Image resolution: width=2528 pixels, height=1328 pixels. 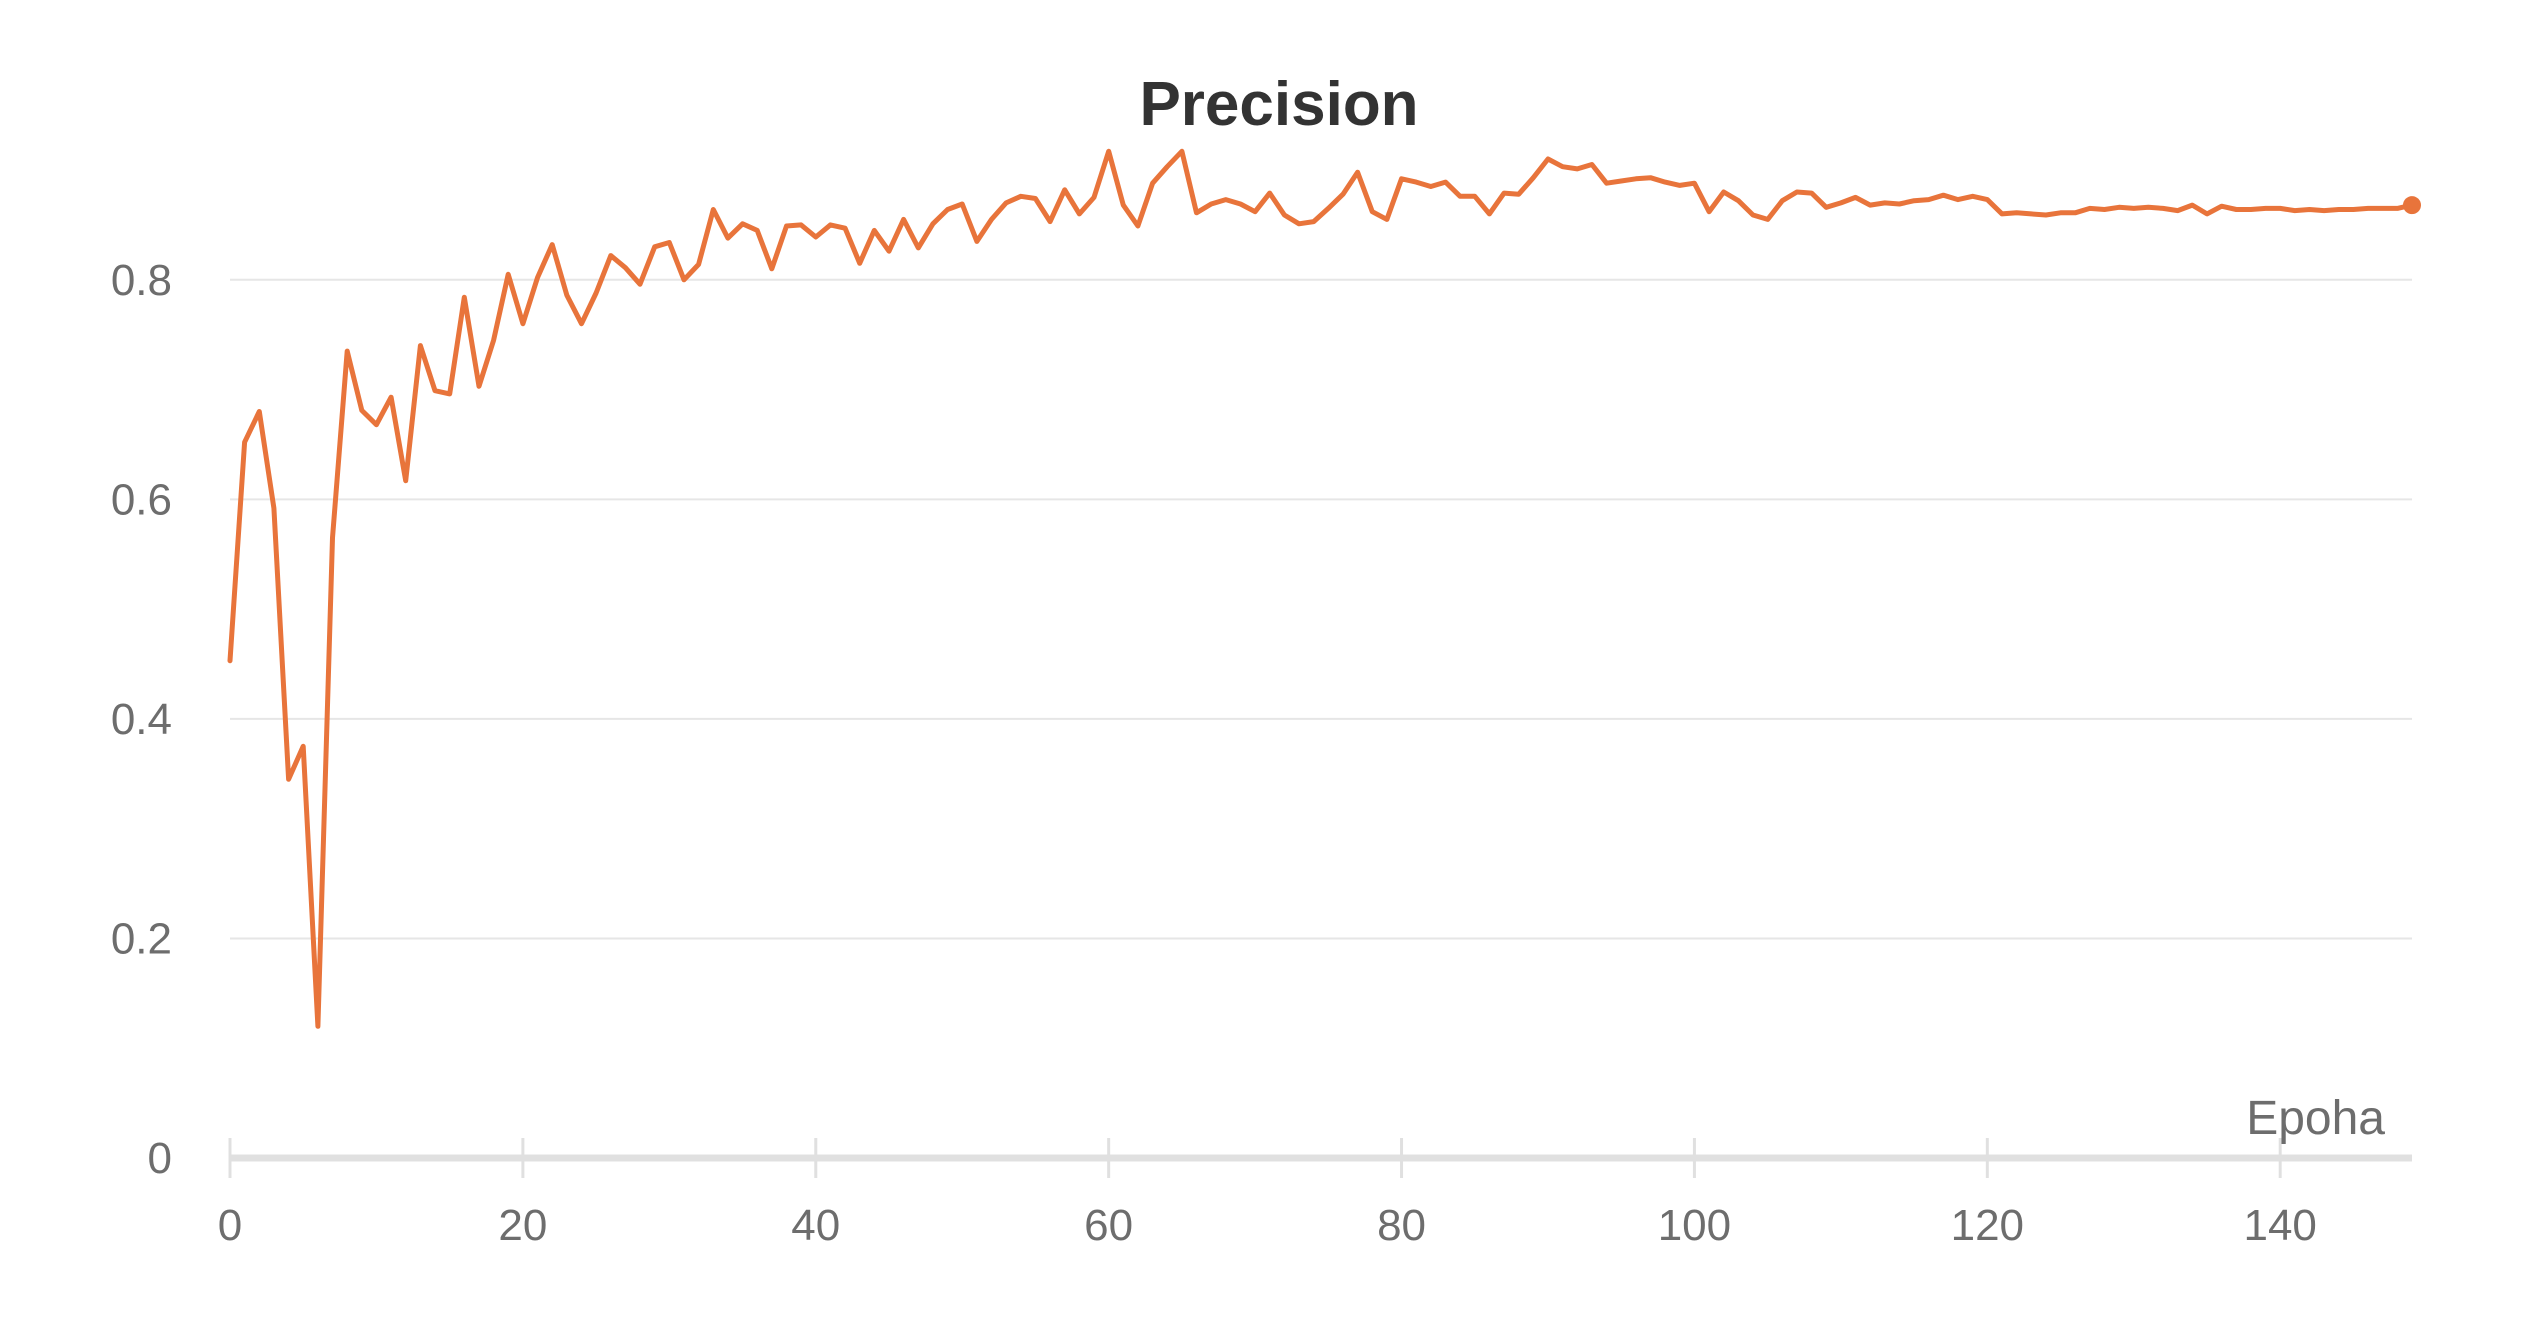 What do you see at coordinates (1987, 1225) in the screenshot?
I see `x-tick-label: 120` at bounding box center [1987, 1225].